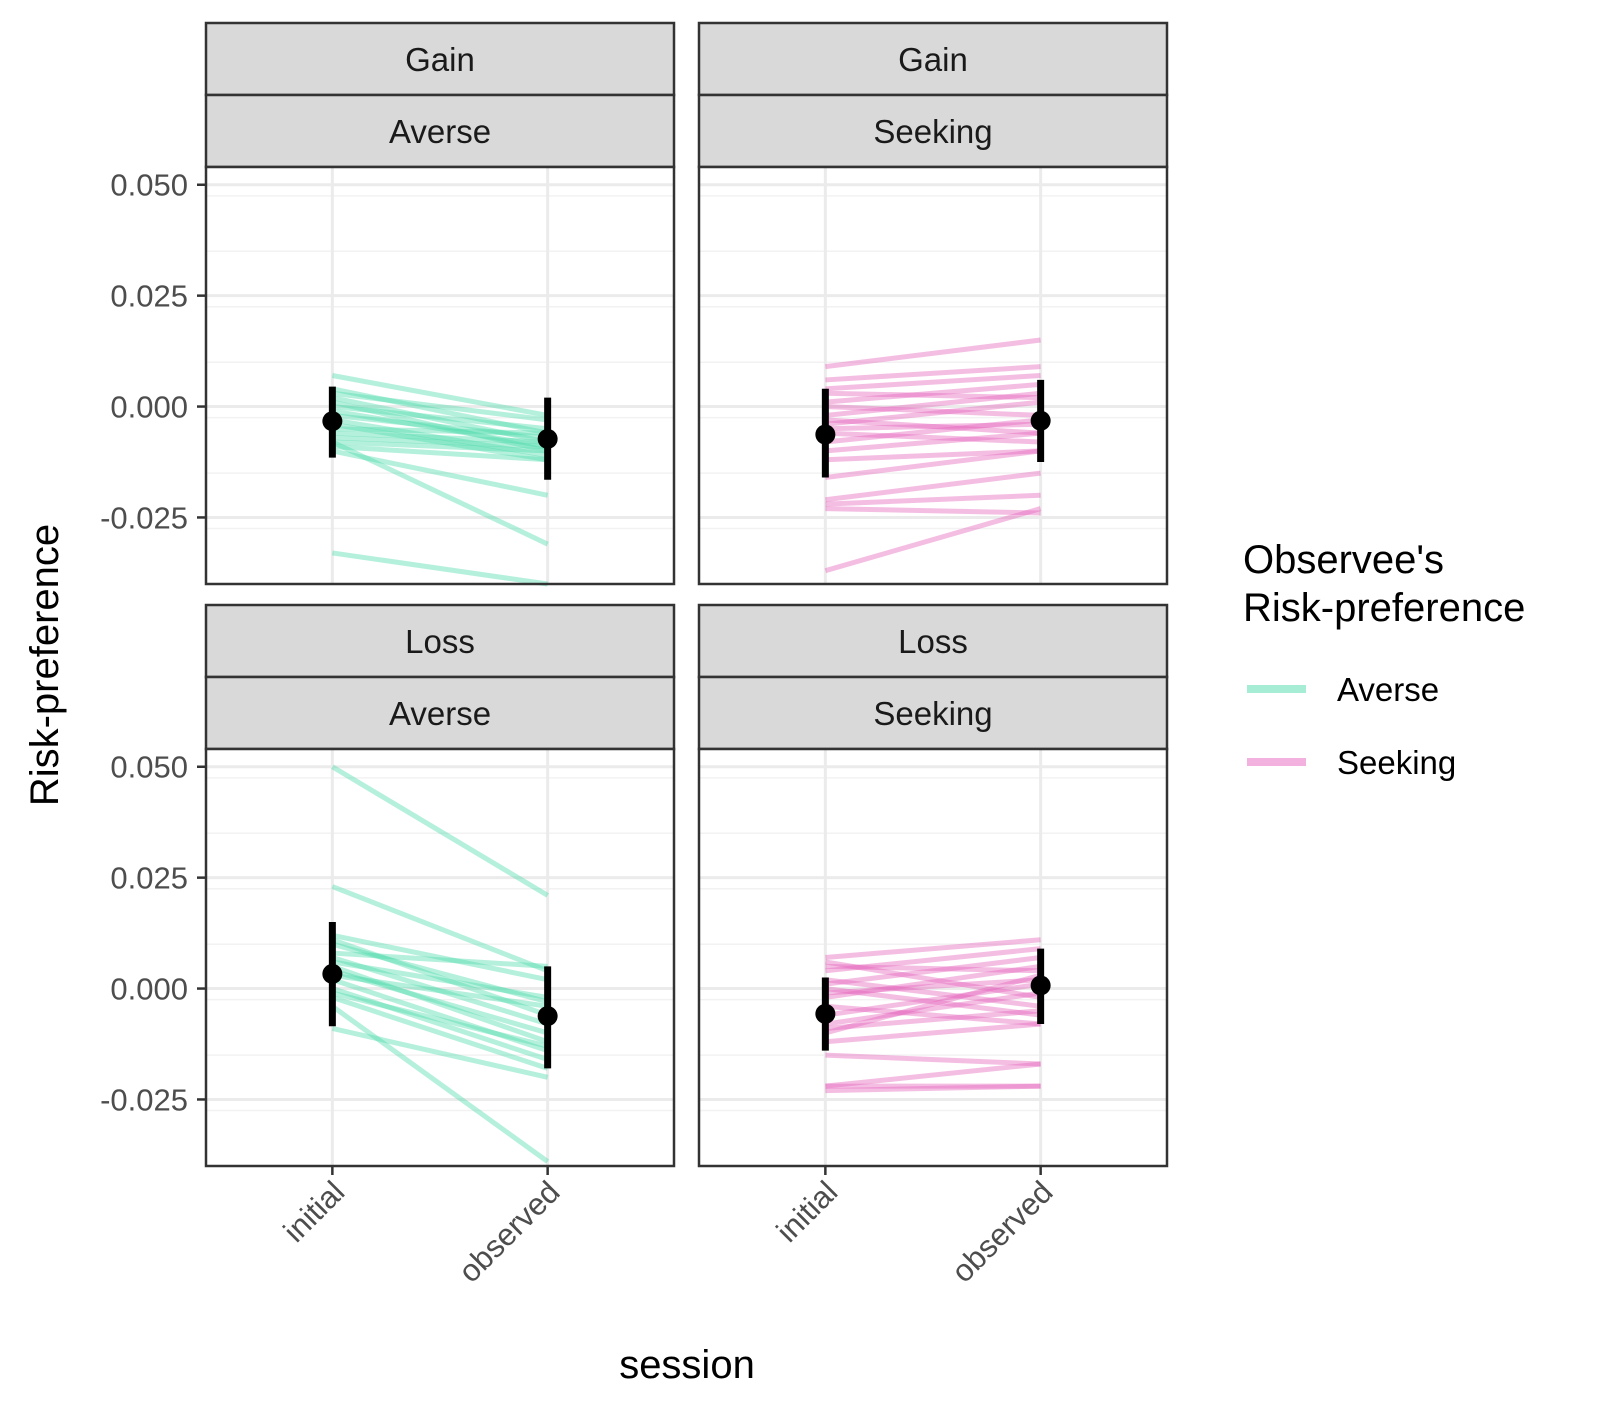  What do you see at coordinates (45, 665) in the screenshot?
I see `y-axis-title: Risk-preference` at bounding box center [45, 665].